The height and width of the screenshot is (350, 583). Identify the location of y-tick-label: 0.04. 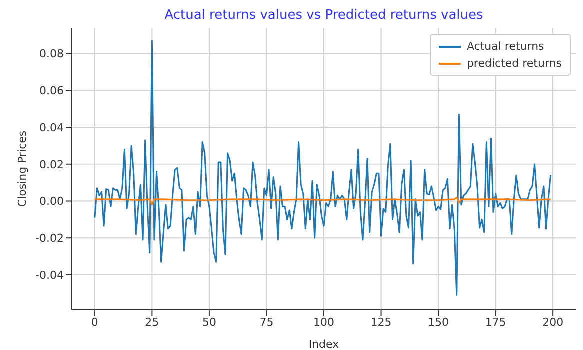
(52, 127).